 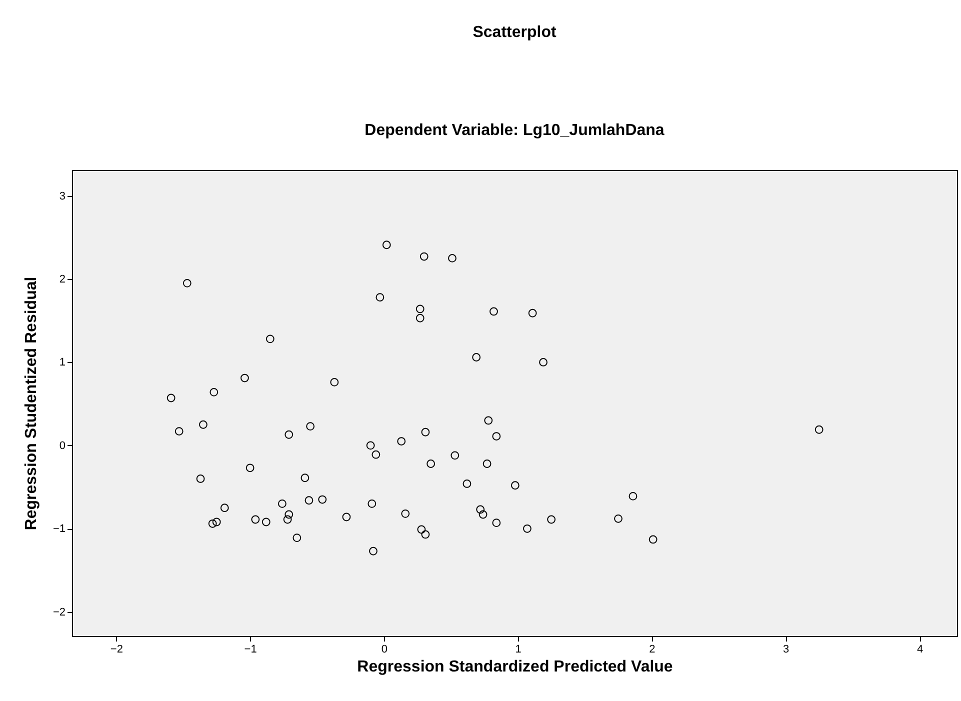 What do you see at coordinates (62, 280) in the screenshot?
I see `y-tick-label: 2` at bounding box center [62, 280].